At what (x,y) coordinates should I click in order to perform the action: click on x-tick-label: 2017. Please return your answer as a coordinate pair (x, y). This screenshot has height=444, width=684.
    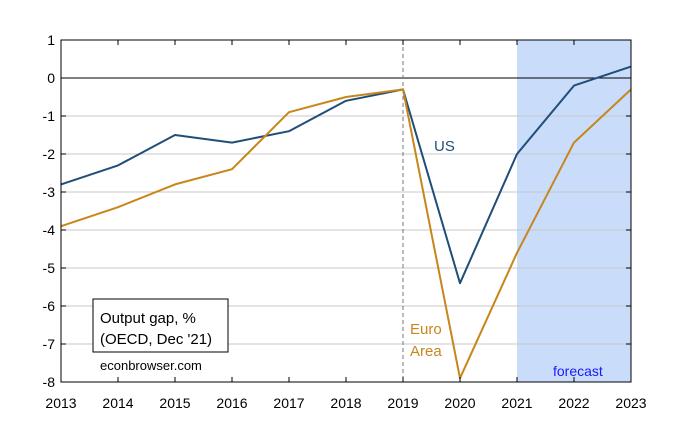
    Looking at the image, I should click on (288, 403).